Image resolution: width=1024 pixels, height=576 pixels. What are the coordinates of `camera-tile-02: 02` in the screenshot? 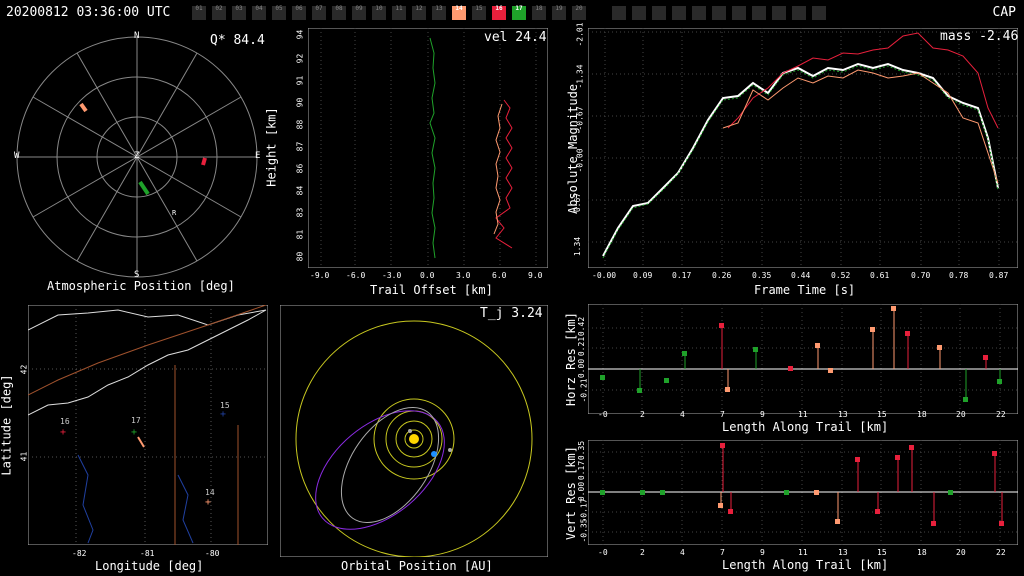 It's located at (219, 12).